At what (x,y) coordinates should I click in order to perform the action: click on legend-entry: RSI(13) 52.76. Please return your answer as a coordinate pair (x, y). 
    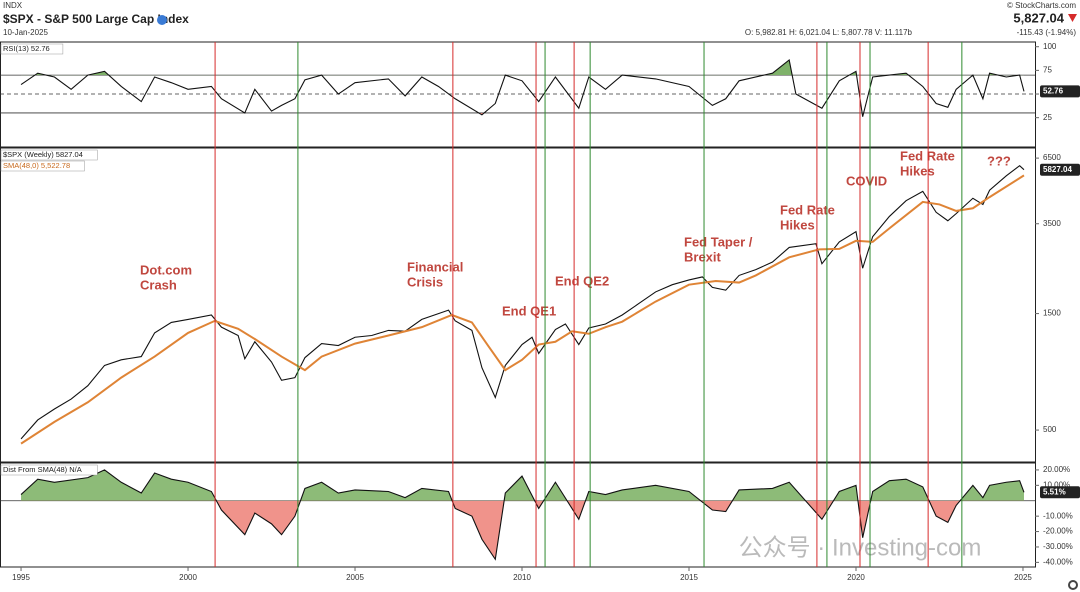
    Looking at the image, I should click on (26, 48).